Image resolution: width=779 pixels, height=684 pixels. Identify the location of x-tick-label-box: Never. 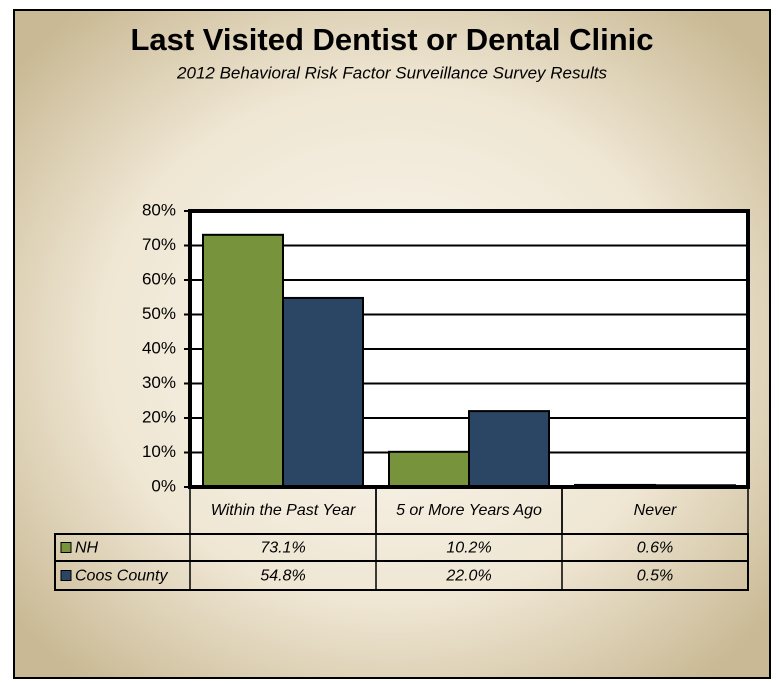
(655, 510).